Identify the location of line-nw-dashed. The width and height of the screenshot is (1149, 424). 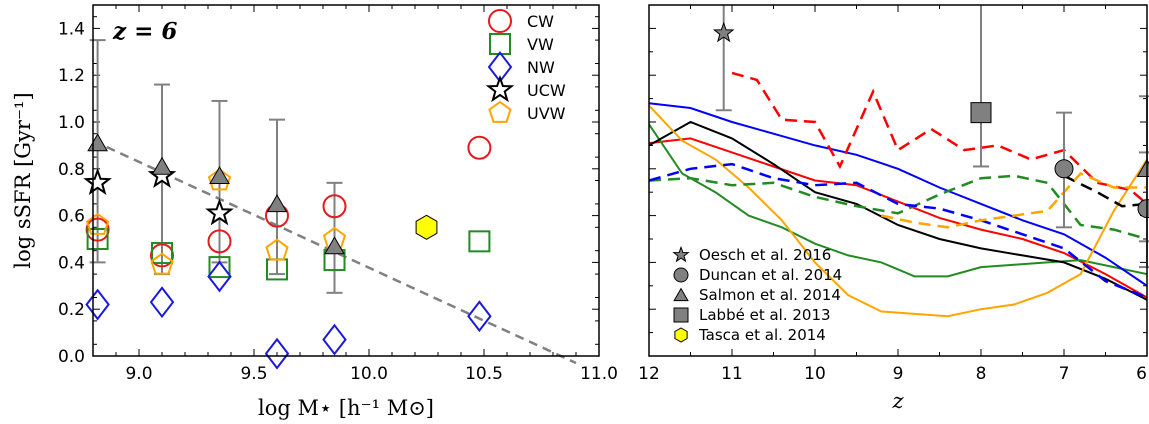
(898, 230).